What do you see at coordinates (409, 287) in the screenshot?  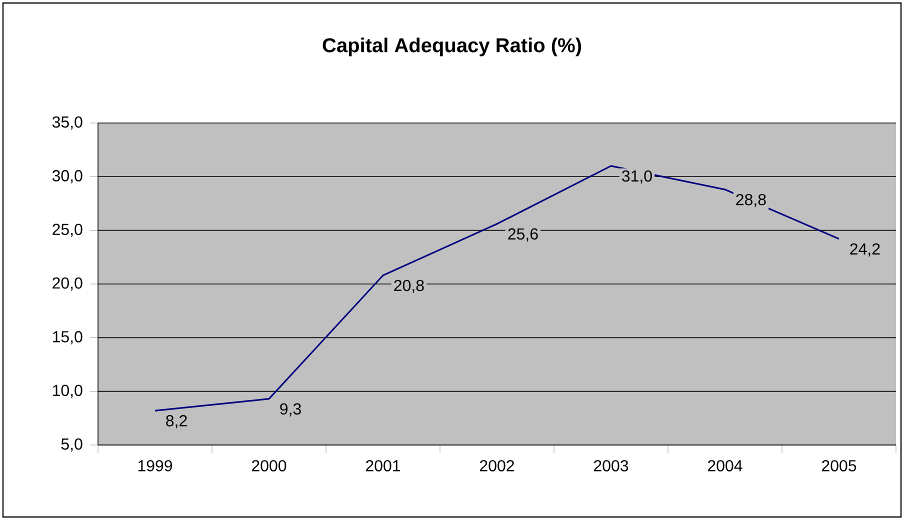 I see `data-label: 20,8` at bounding box center [409, 287].